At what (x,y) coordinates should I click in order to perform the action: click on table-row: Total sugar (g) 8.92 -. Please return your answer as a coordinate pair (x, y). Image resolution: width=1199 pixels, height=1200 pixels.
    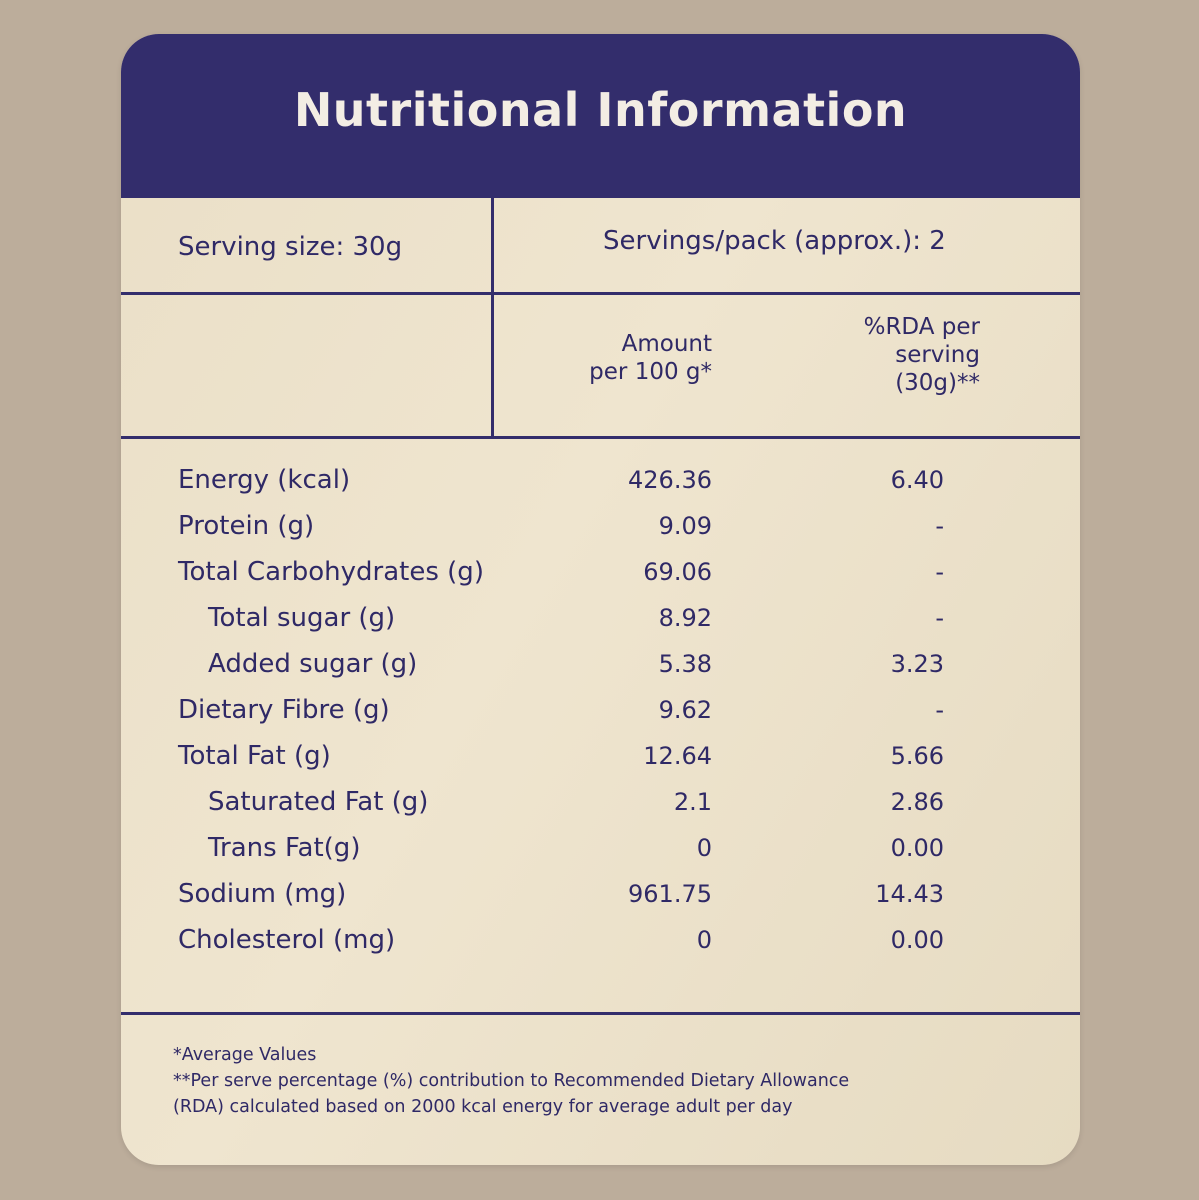
    Looking at the image, I should click on (600, 618).